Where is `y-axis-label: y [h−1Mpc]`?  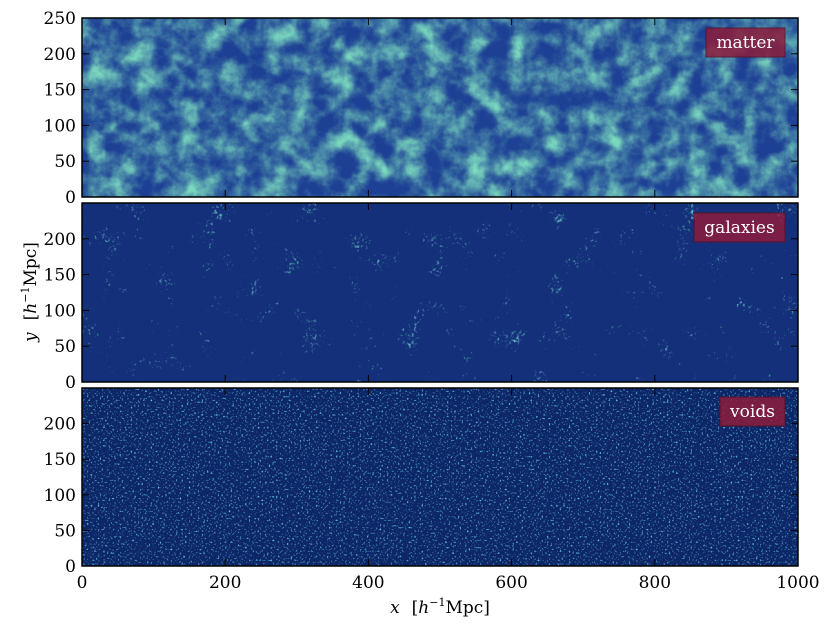 y-axis-label: y [h−1Mpc] is located at coordinates (30, 292).